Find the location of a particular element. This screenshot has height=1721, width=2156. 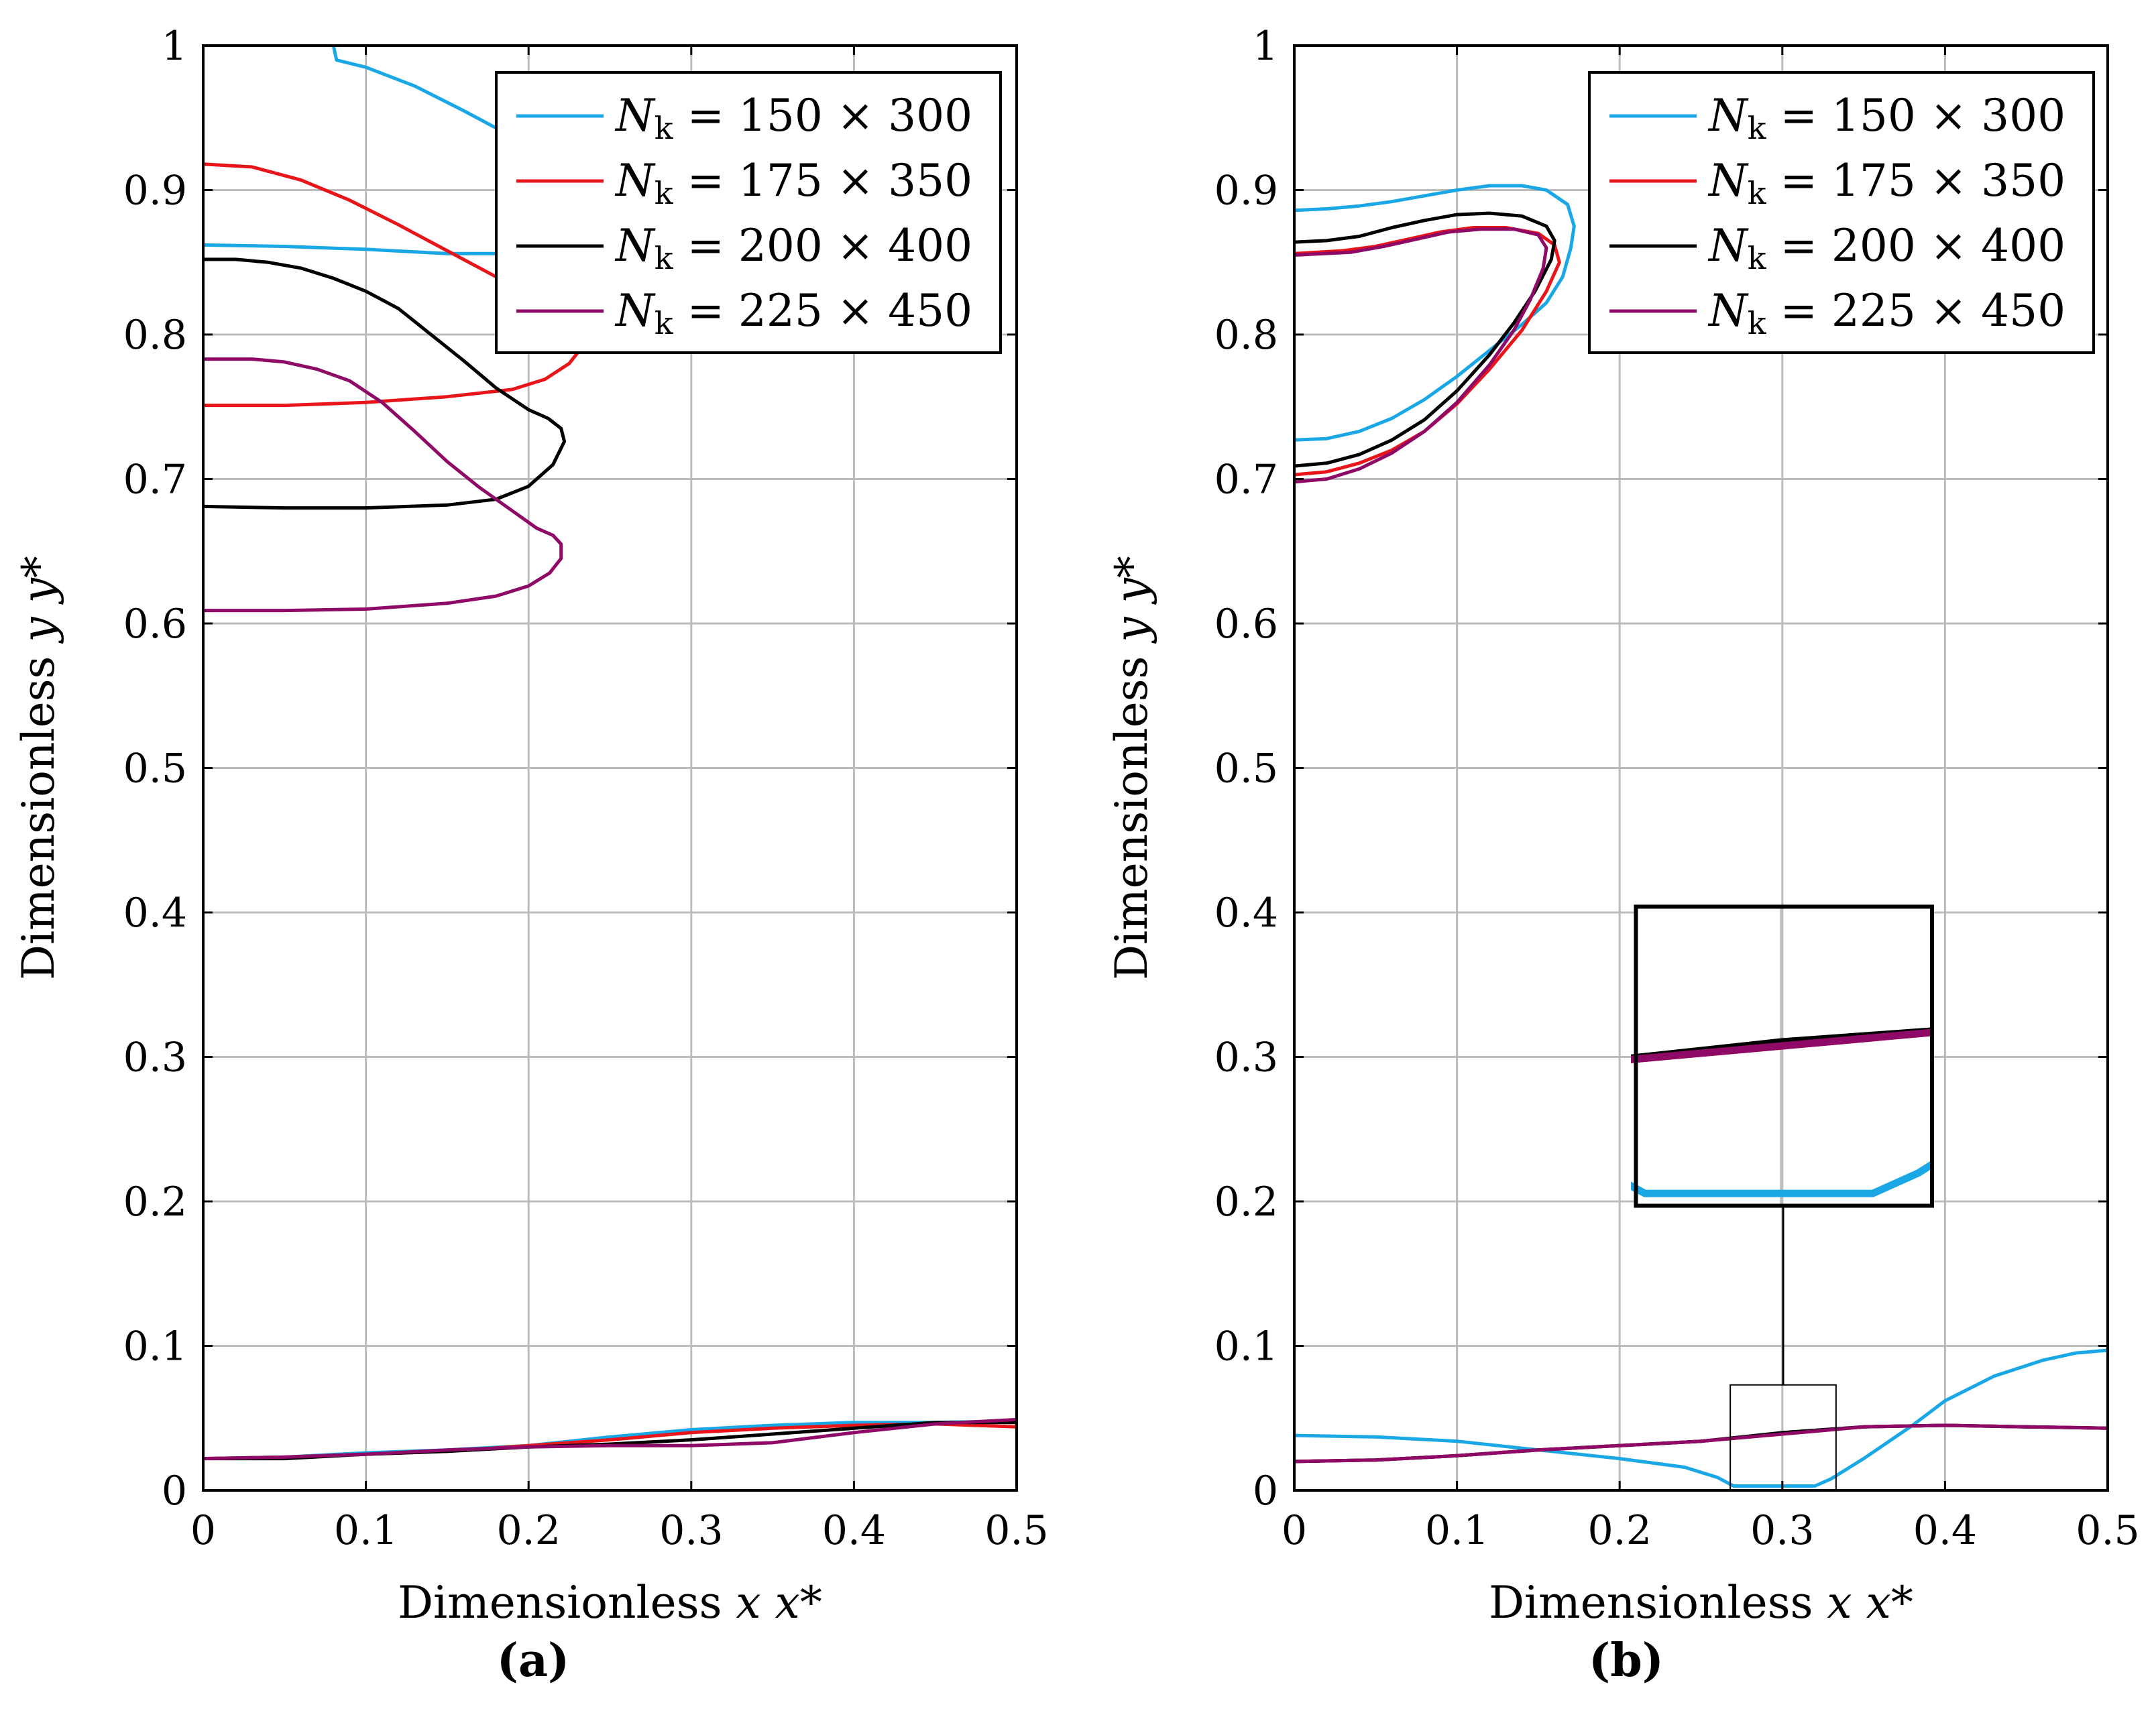

inset-frame is located at coordinates (1784, 1056).